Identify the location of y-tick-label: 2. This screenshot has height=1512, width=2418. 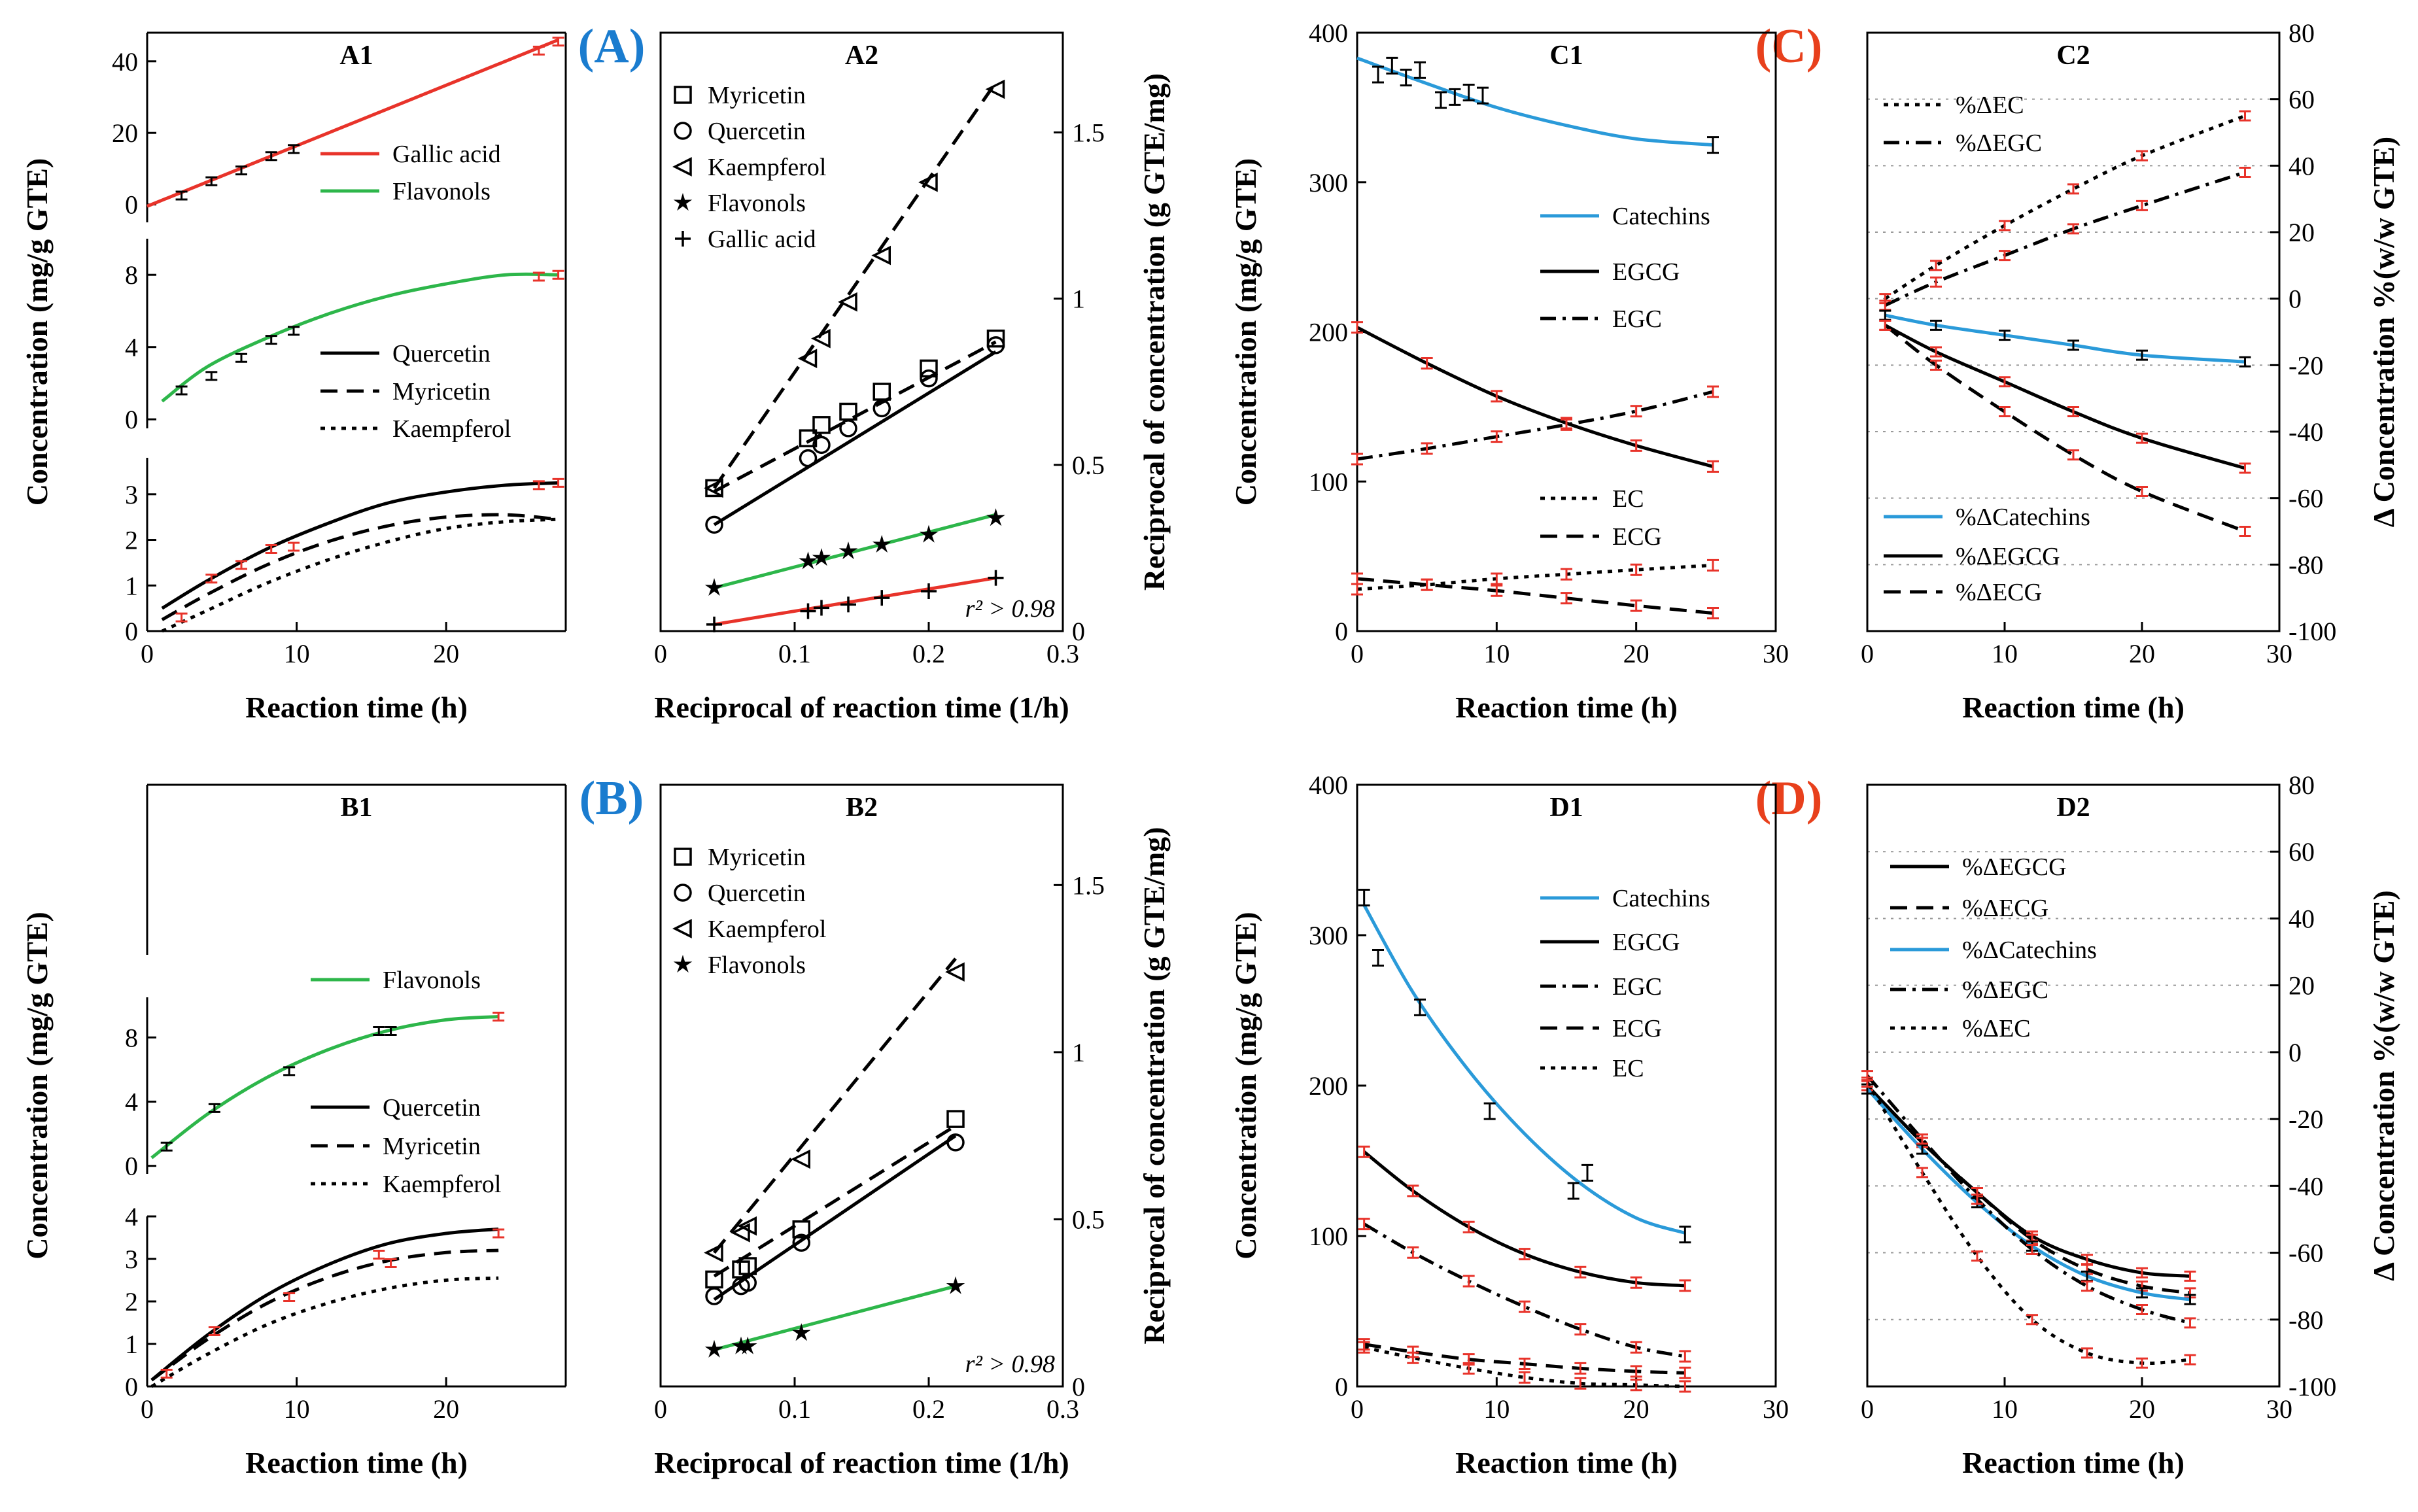
(131, 540).